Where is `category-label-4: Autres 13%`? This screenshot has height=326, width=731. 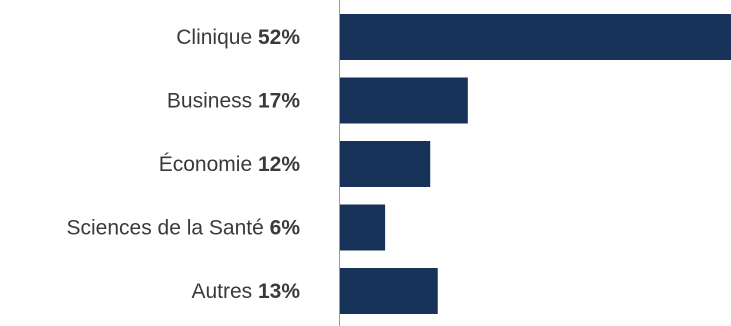
category-label-4: Autres 13% is located at coordinates (245, 291).